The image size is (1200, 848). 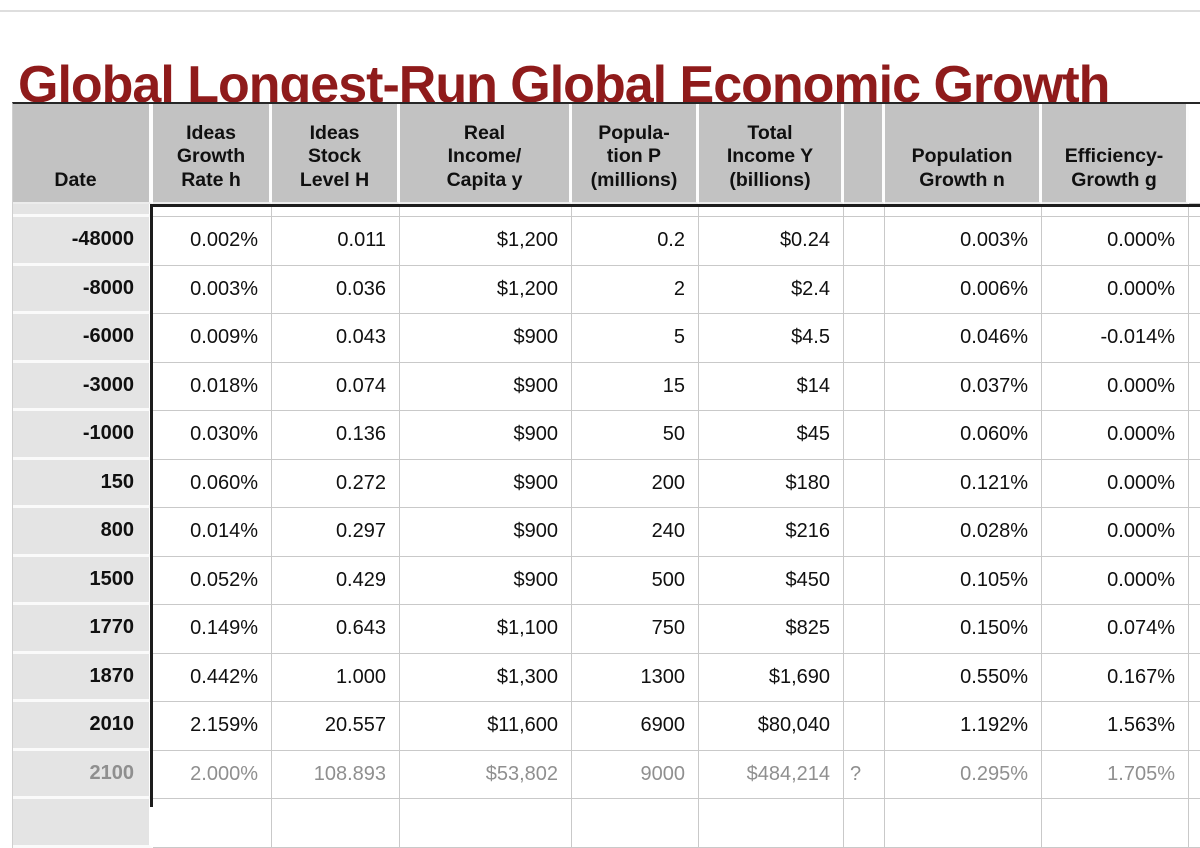 What do you see at coordinates (212, 154) in the screenshot?
I see `column-header-rate_h: Ideas Growth Rate h` at bounding box center [212, 154].